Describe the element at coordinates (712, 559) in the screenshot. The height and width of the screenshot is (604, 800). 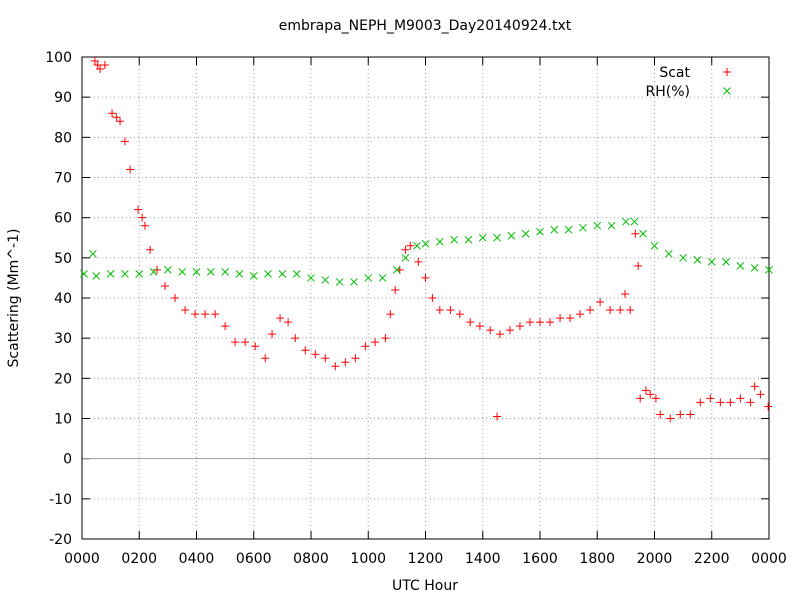
I see `x-tick-label: 2200` at that location.